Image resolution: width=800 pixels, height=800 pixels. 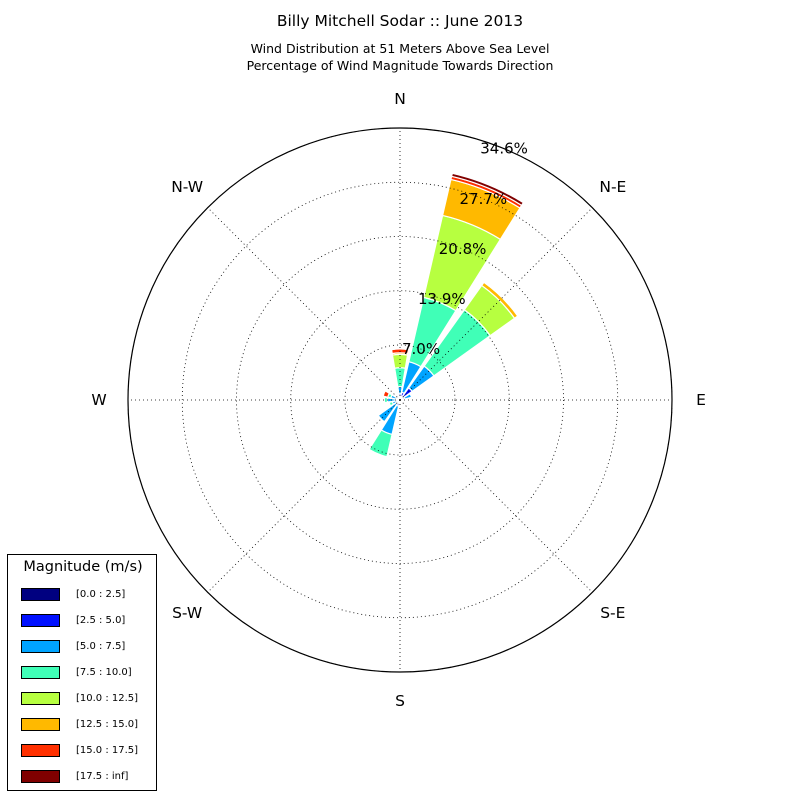 I want to click on bar-segment-dir45-bin6, so click(x=501, y=298).